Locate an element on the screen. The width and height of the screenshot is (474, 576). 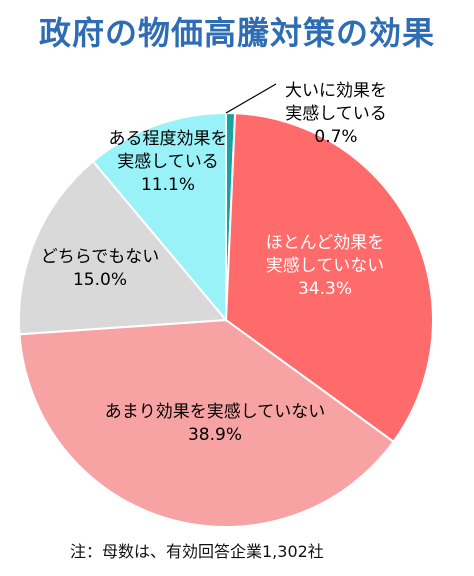
footnote: 注：母数は、有効回答企業1,302社 is located at coordinates (197, 551).